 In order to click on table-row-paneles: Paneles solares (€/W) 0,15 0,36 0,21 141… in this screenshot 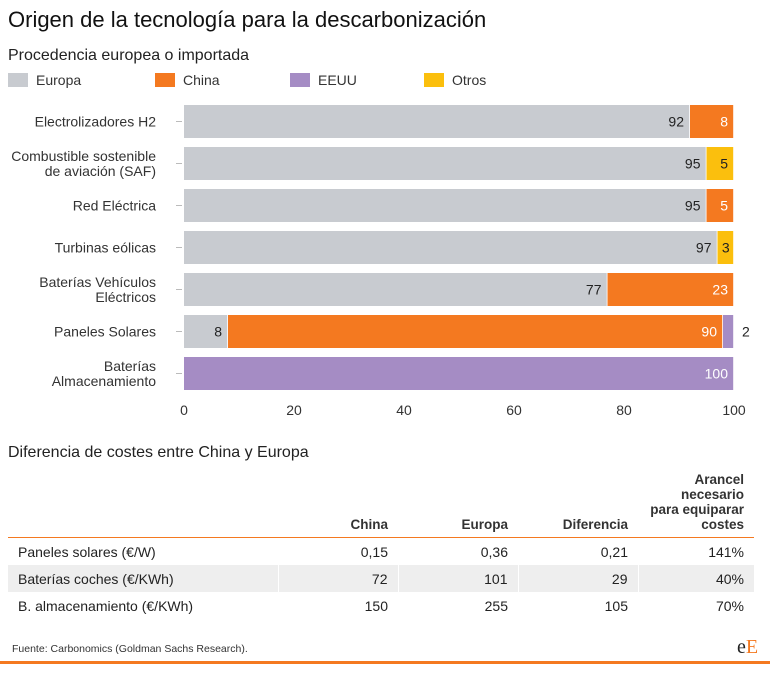, I will do `click(381, 552)`.